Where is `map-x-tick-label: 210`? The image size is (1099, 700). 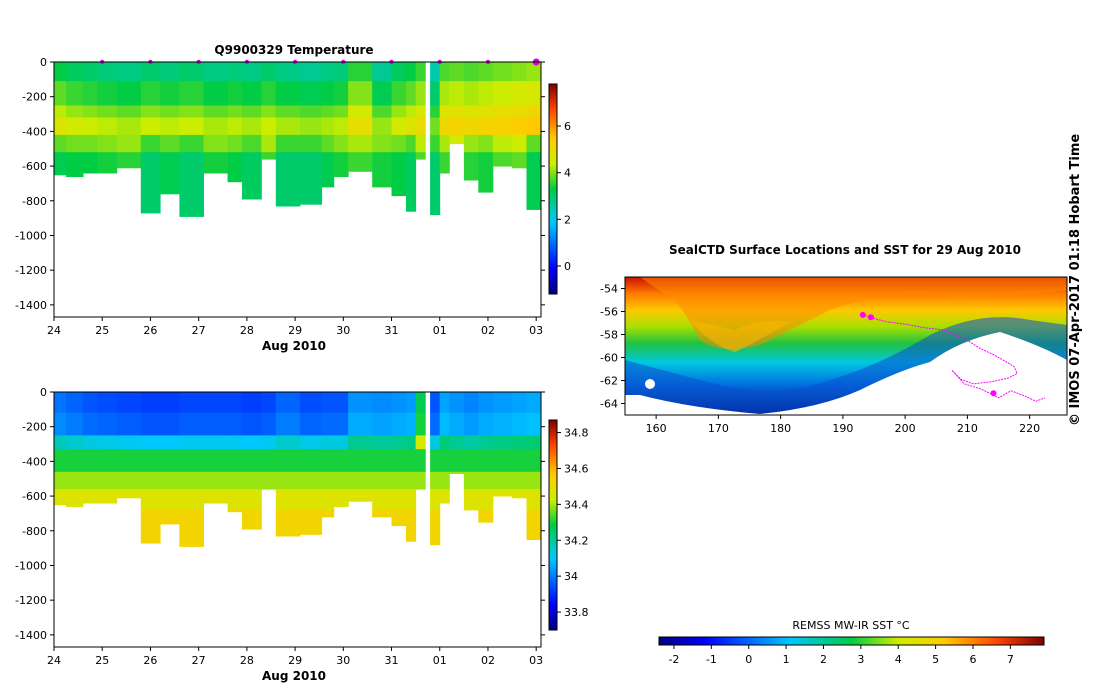 map-x-tick-label: 210 is located at coordinates (967, 428).